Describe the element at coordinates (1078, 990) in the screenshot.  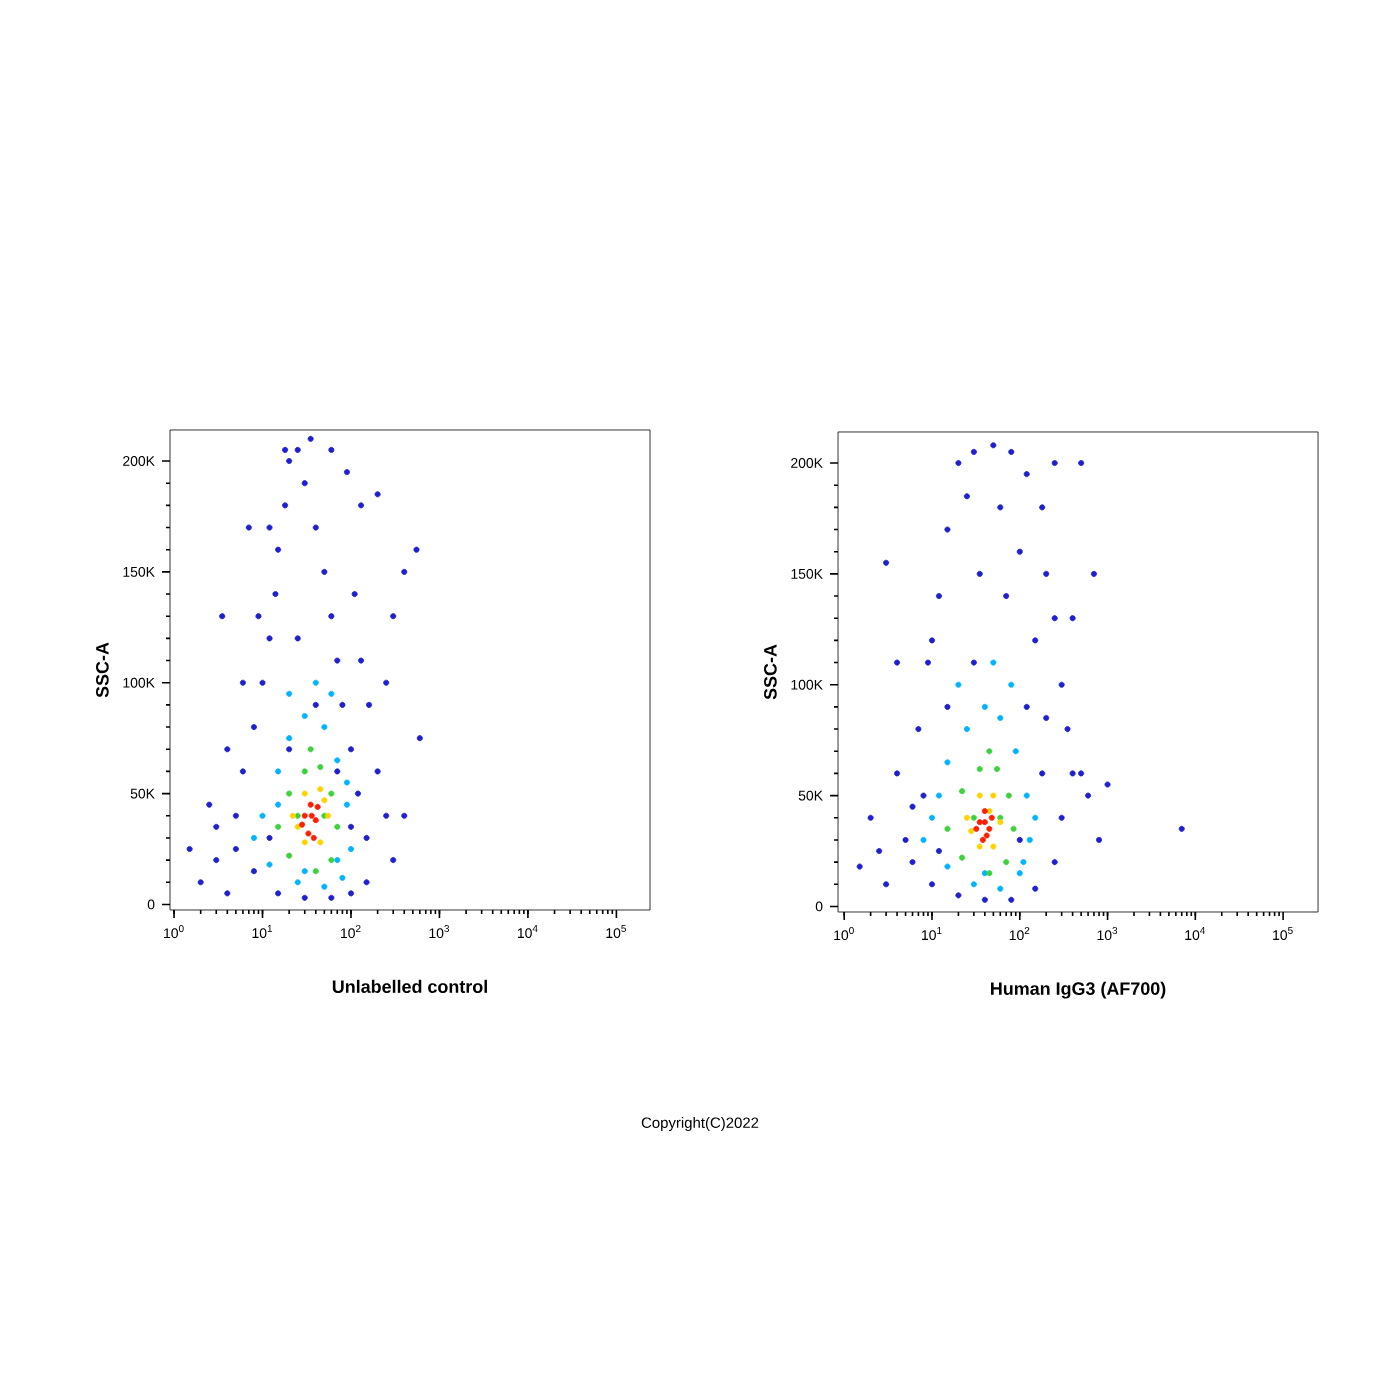
I see `x-axis-title: Human IgG3 (AF700)` at that location.